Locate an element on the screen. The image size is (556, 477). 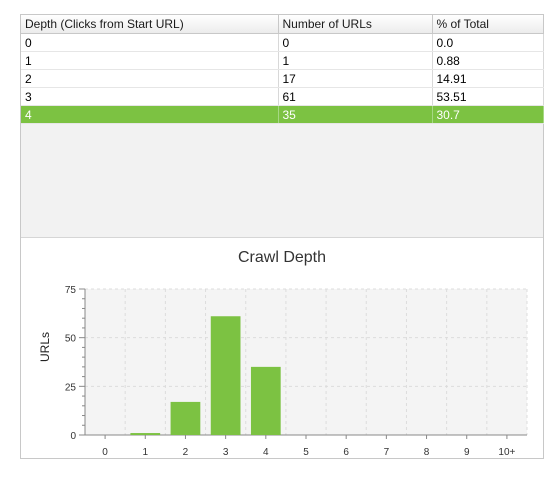
table-row: 1 1 0.88 is located at coordinates (282, 60).